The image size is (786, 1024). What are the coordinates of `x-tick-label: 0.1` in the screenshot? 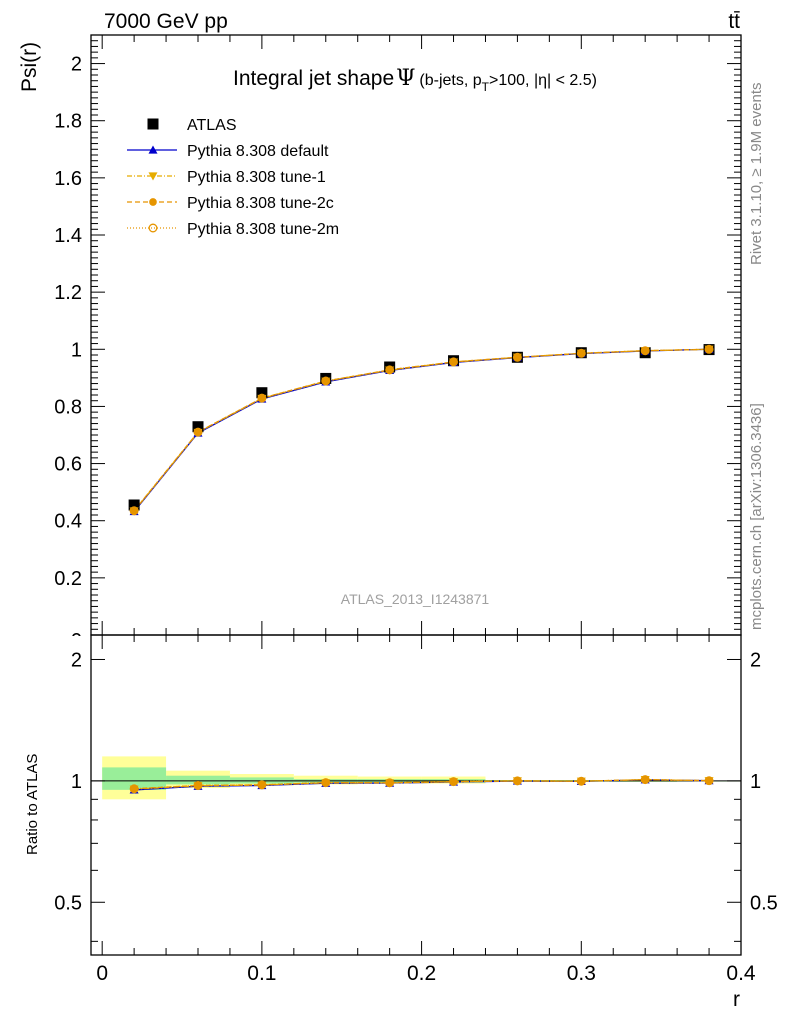 It's located at (261, 973).